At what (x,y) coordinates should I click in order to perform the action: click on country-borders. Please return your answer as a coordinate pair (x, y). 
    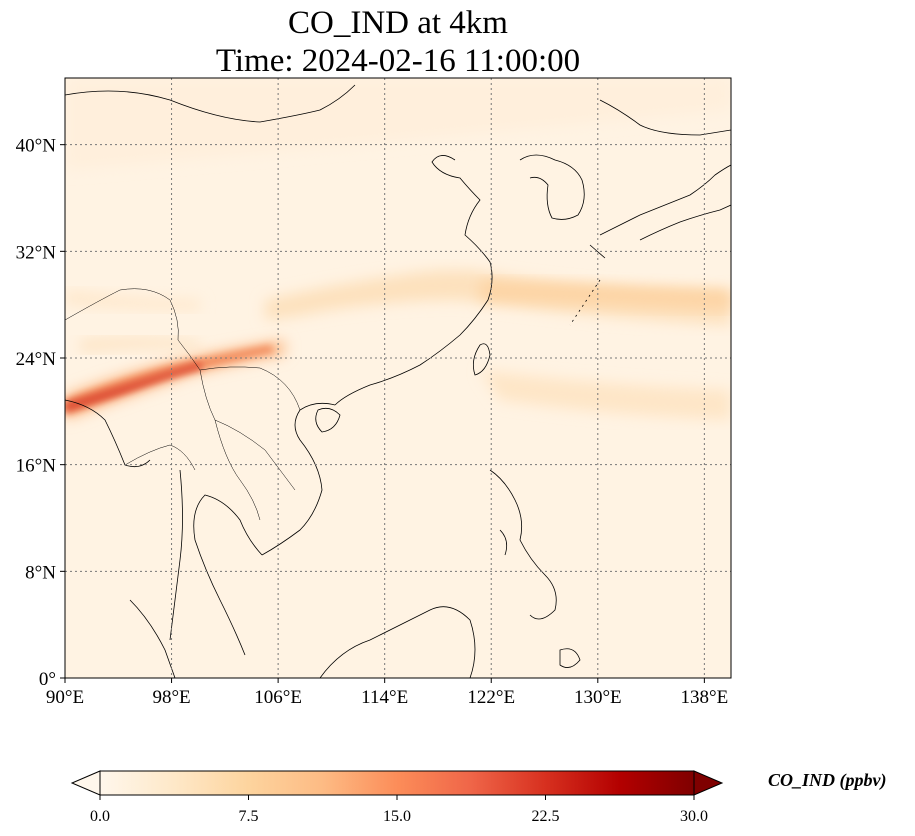
    Looking at the image, I should click on (183, 404).